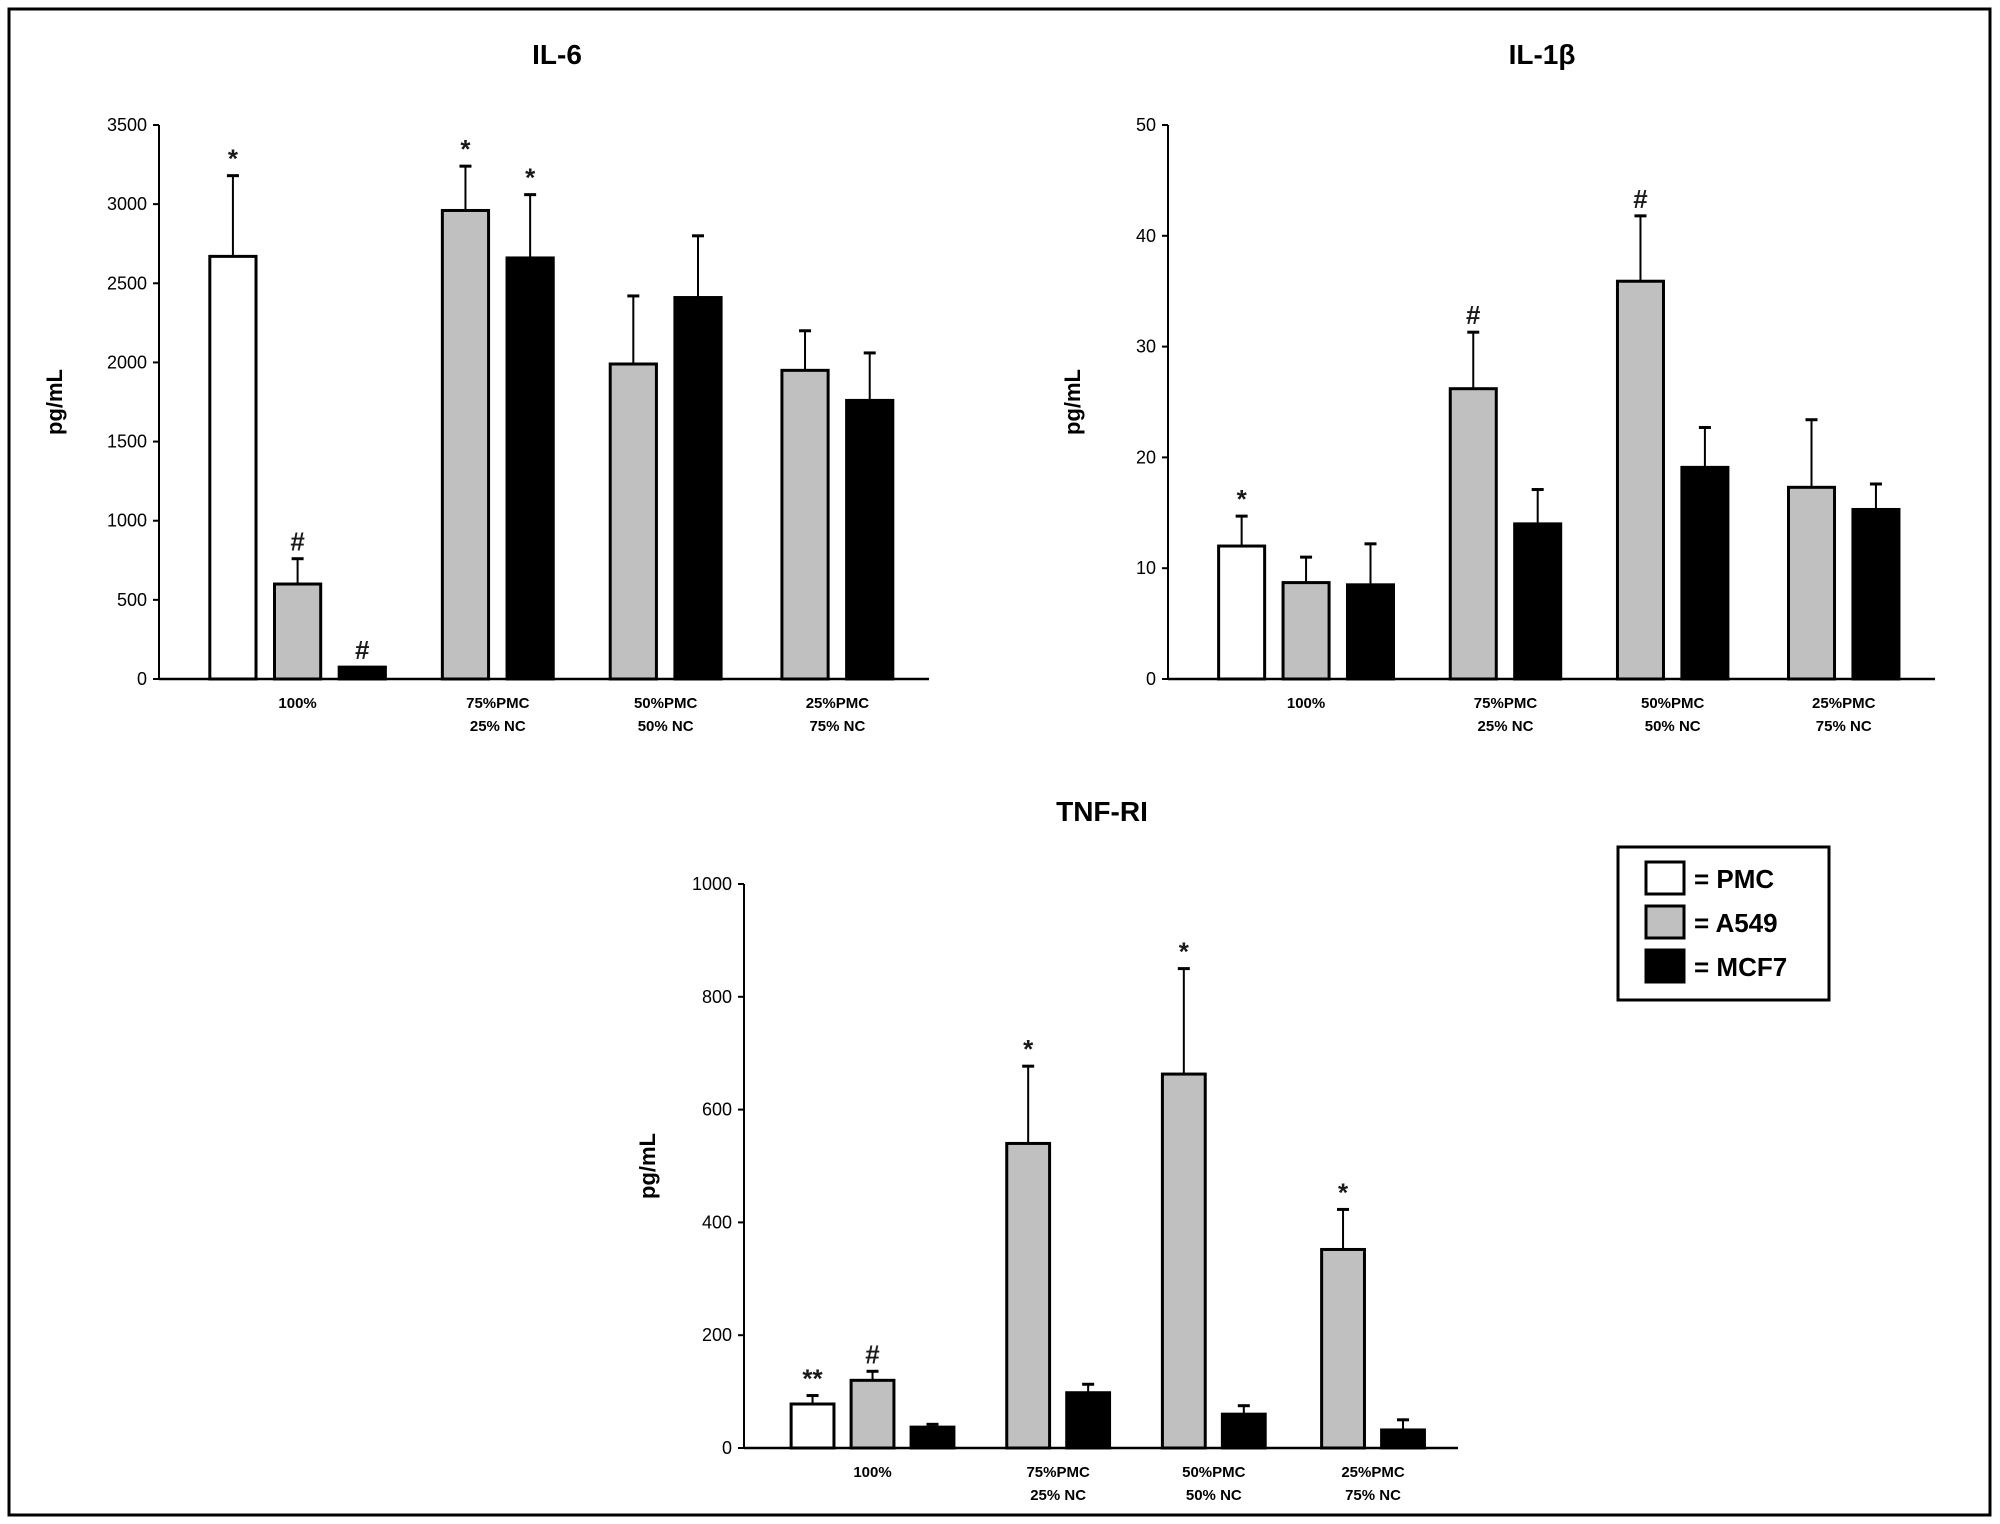 This screenshot has height=1524, width=2000. What do you see at coordinates (127, 283) in the screenshot?
I see `y-tick-label: 2500` at bounding box center [127, 283].